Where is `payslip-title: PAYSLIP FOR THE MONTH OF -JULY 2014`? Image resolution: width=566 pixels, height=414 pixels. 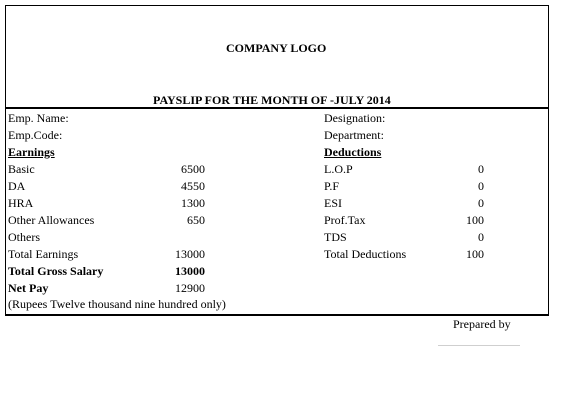 payslip-title: PAYSLIP FOR THE MONTH OF -JULY 2014 is located at coordinates (272, 100).